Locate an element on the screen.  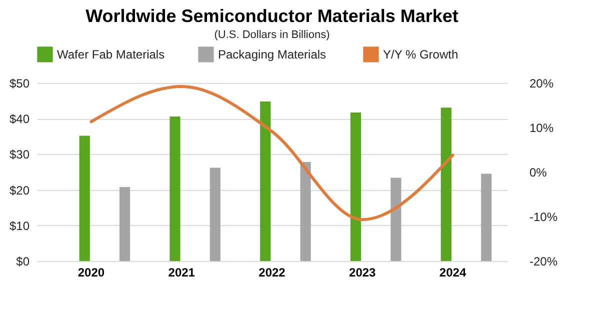
y2-tick-label: 10% is located at coordinates (542, 128).